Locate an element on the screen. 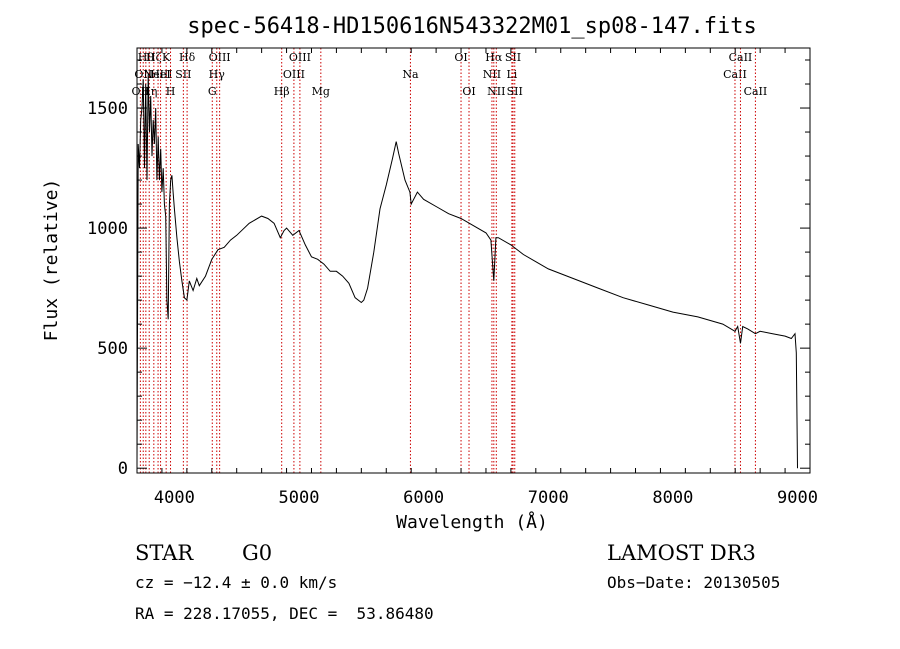  marker-label-22: Hα is located at coordinates (494, 57).